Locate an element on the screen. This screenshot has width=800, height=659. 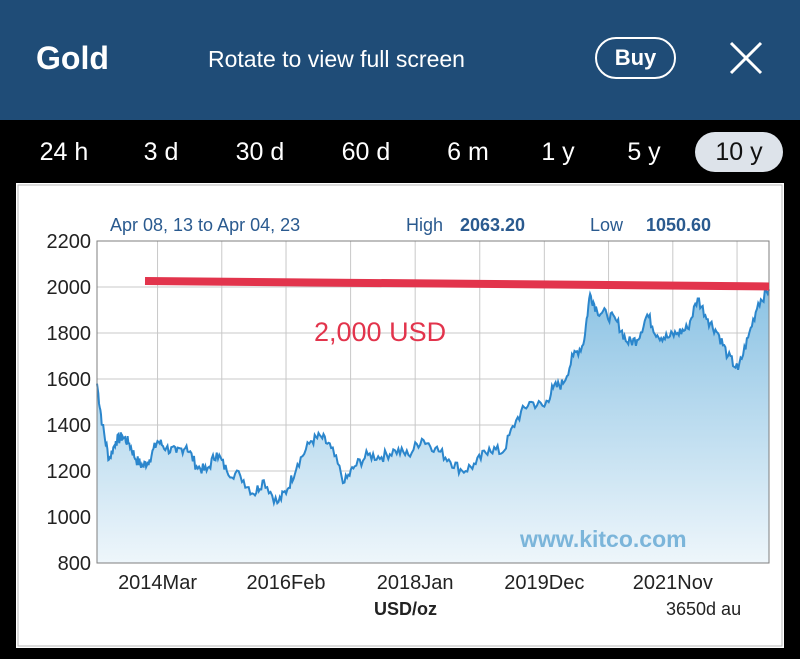
tab-1y: 1 y is located at coordinates (558, 152).